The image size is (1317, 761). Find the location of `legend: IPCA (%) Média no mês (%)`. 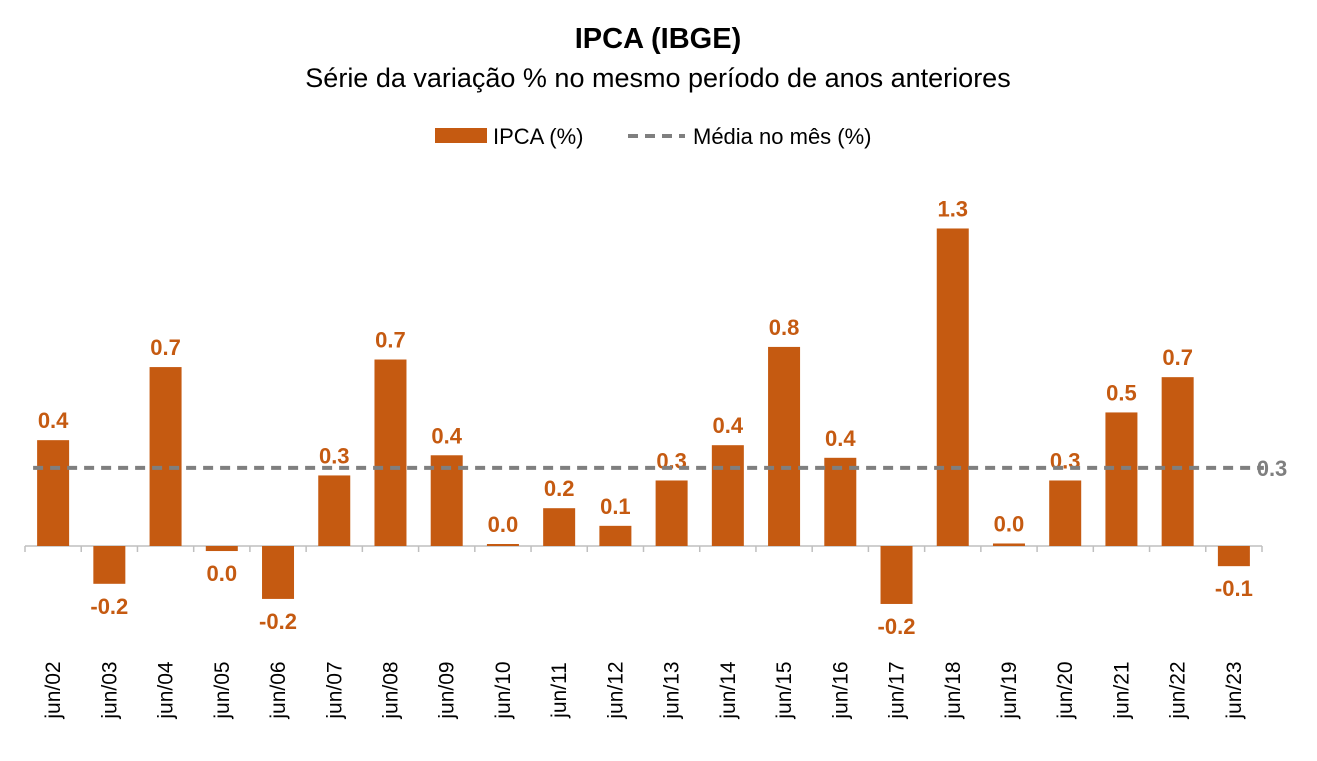

legend: IPCA (%) Média no mês (%) is located at coordinates (653, 136).